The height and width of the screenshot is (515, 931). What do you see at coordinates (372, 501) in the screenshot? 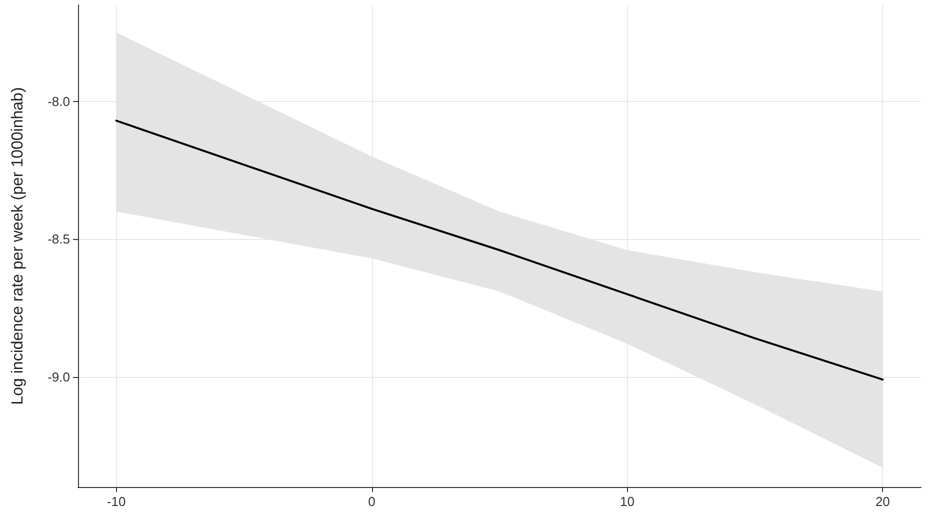
I see `x-tick-label: 0` at bounding box center [372, 501].